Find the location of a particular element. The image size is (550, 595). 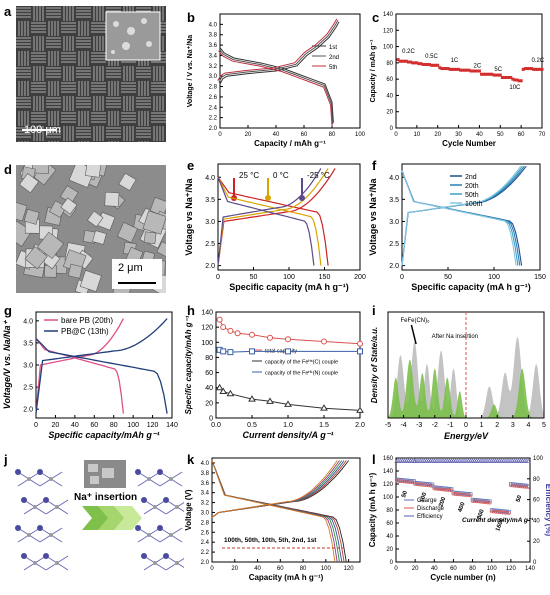

annotation-arrow is located at coordinates (413, 334).